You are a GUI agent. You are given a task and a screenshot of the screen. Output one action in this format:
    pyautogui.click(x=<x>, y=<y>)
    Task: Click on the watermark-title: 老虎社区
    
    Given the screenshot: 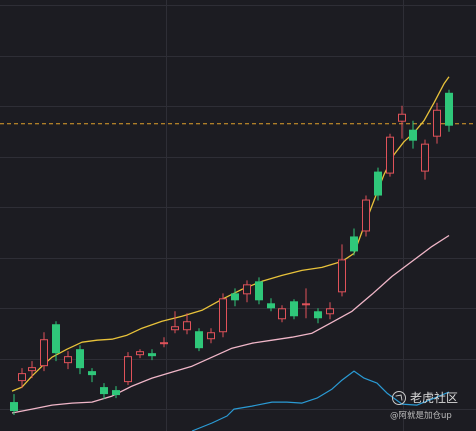 What is the action you would take?
    pyautogui.click(x=434, y=398)
    